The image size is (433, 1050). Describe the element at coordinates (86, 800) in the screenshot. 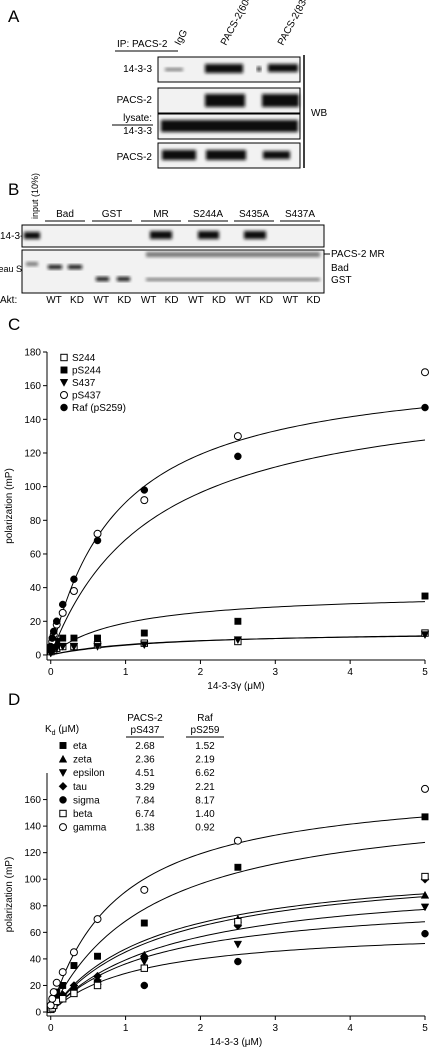

I see `legend-label: sigma` at that location.